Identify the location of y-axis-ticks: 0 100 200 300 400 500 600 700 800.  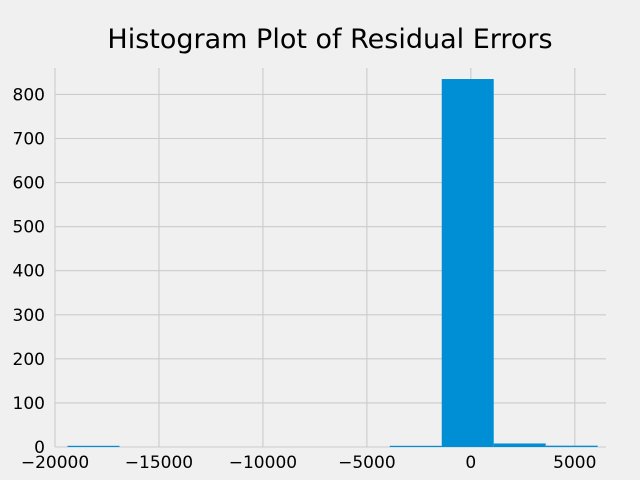
(29, 271).